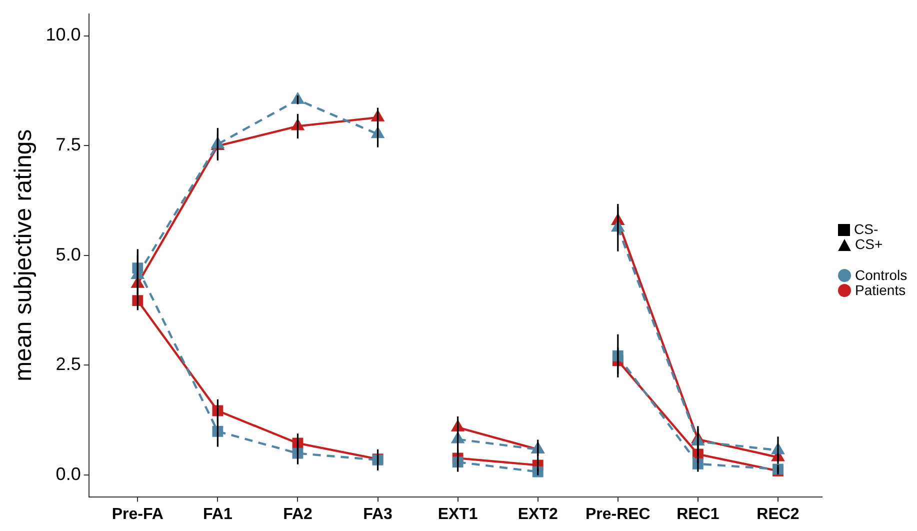 This screenshot has width=917, height=531. Describe the element at coordinates (63, 34) in the screenshot. I see `y-tick-label: 10.0` at that location.